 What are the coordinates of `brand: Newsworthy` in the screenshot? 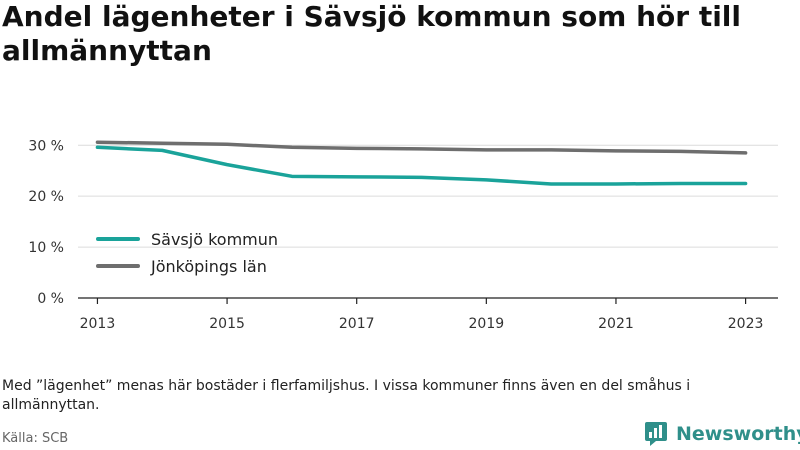 It's located at (722, 434).